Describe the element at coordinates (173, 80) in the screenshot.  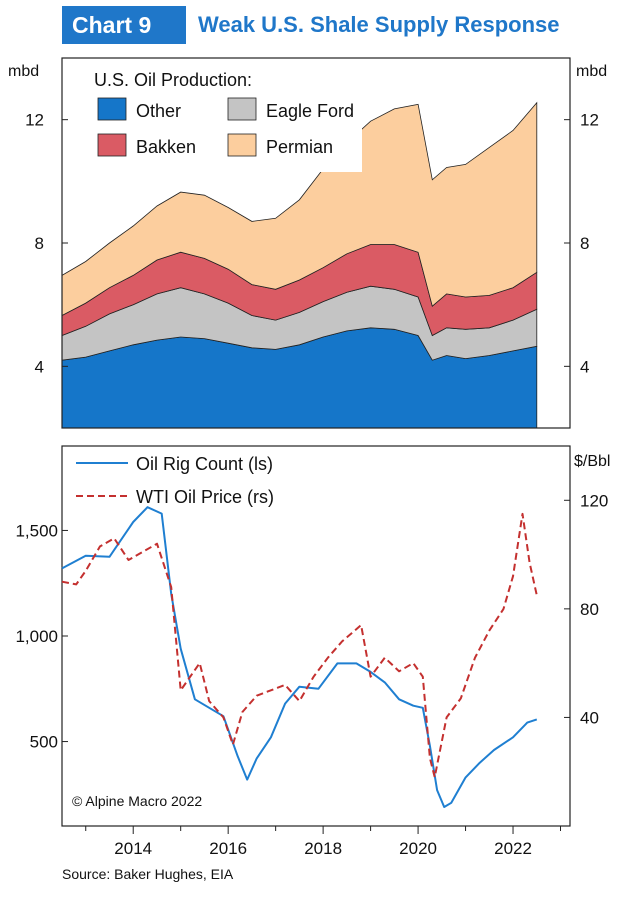
I see `legend-title: U.S. Oil Production:` at that location.